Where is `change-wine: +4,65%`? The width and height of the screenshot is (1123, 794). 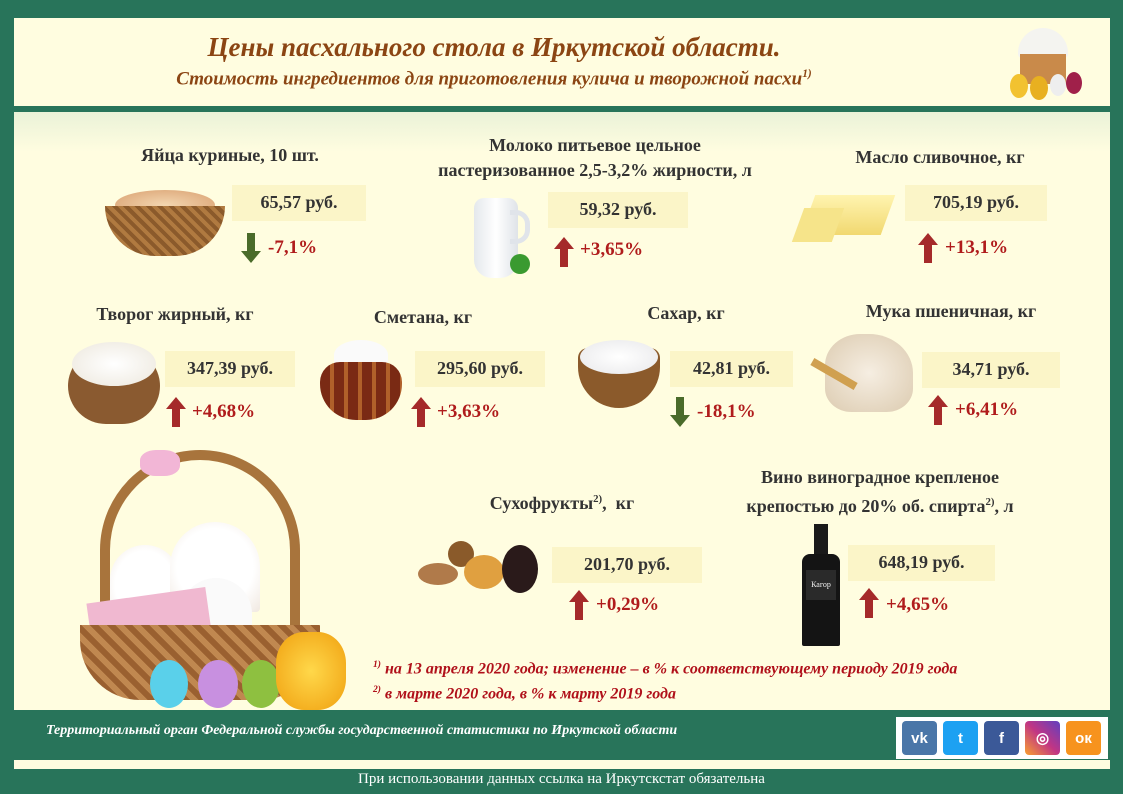 change-wine: +4,65% is located at coordinates (918, 604).